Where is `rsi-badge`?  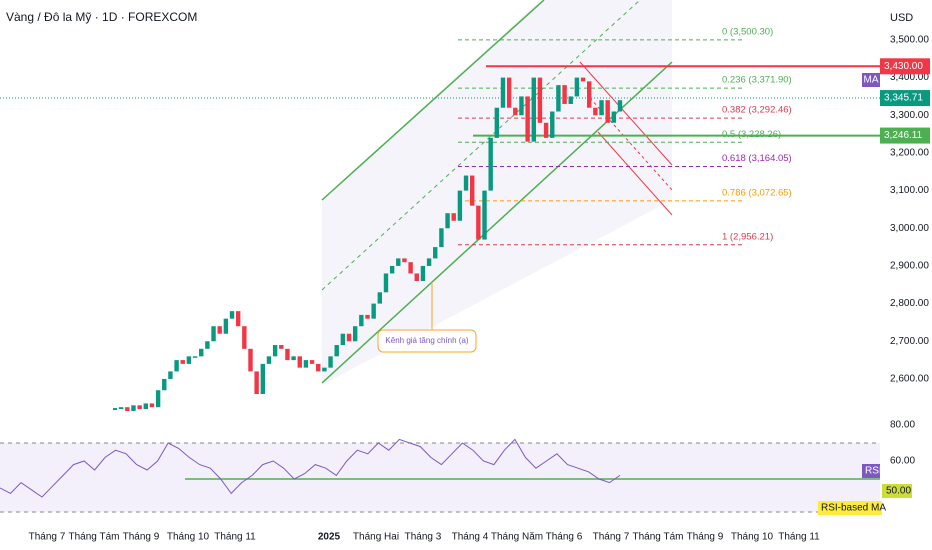
rsi-badge is located at coordinates (871, 471).